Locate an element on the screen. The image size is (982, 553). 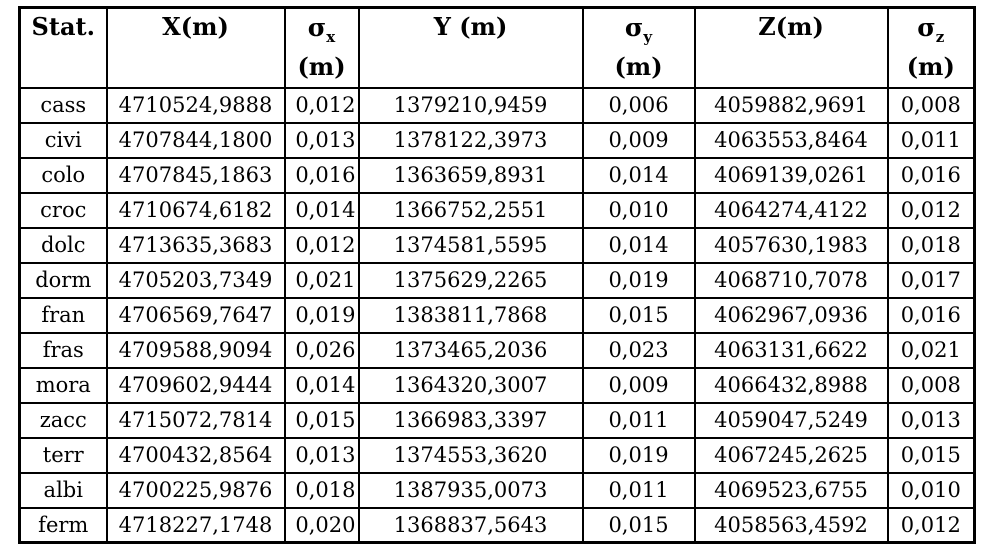
cell-sigma-z: 0,015 is located at coordinates (931, 455).